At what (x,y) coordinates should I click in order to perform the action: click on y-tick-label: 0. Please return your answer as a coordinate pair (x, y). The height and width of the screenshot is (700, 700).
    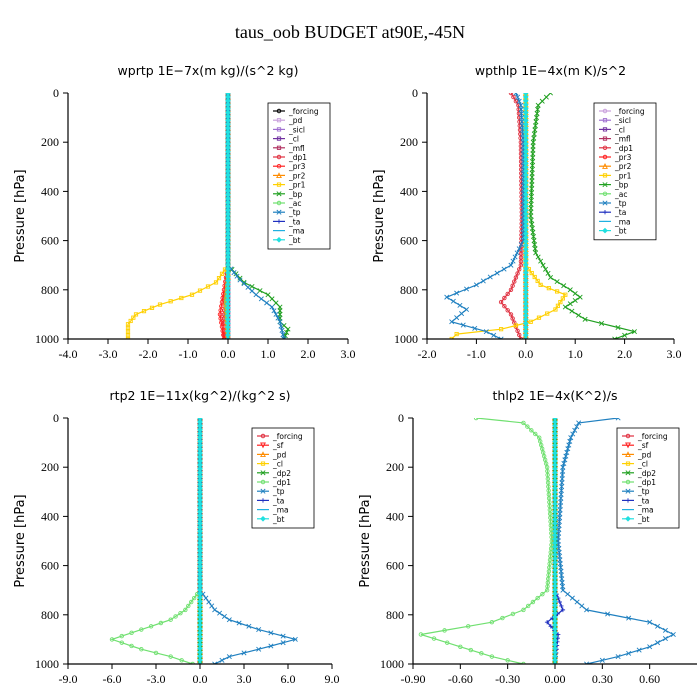
    Looking at the image, I should click on (415, 93).